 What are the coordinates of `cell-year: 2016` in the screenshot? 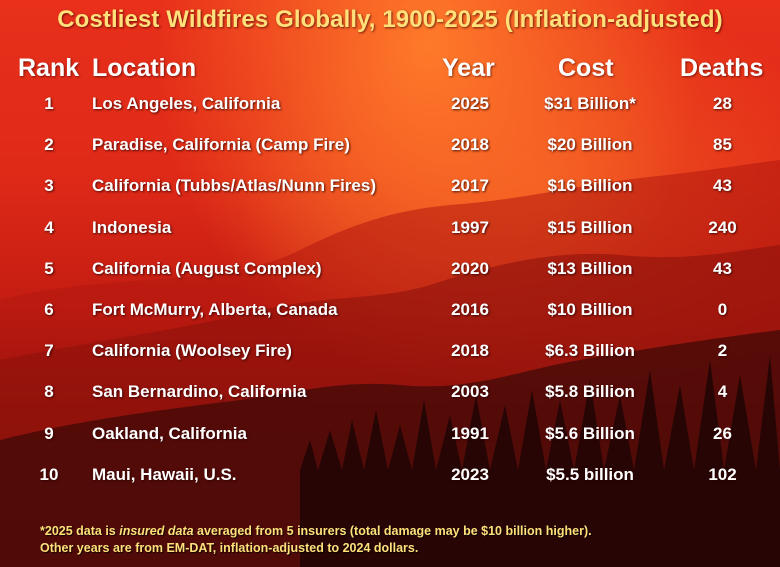 It's located at (470, 309).